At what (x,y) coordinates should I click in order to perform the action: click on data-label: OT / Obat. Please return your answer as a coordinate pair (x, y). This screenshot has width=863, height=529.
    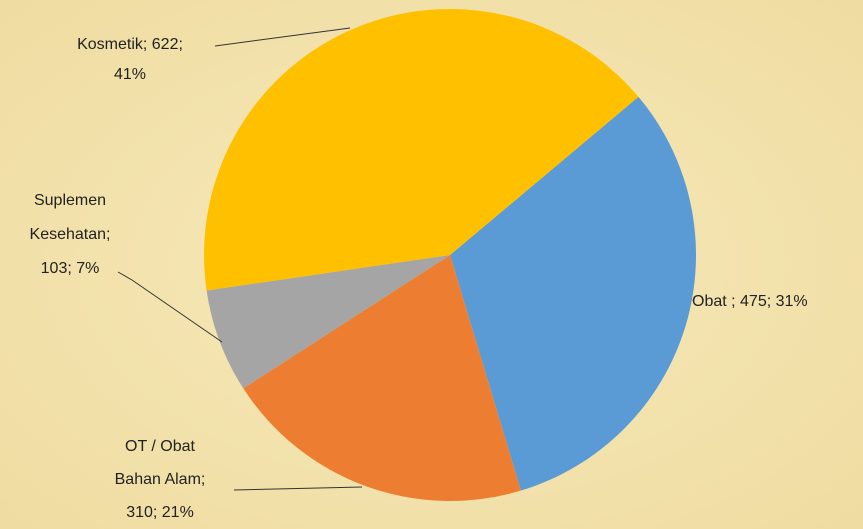
    Looking at the image, I should click on (160, 446).